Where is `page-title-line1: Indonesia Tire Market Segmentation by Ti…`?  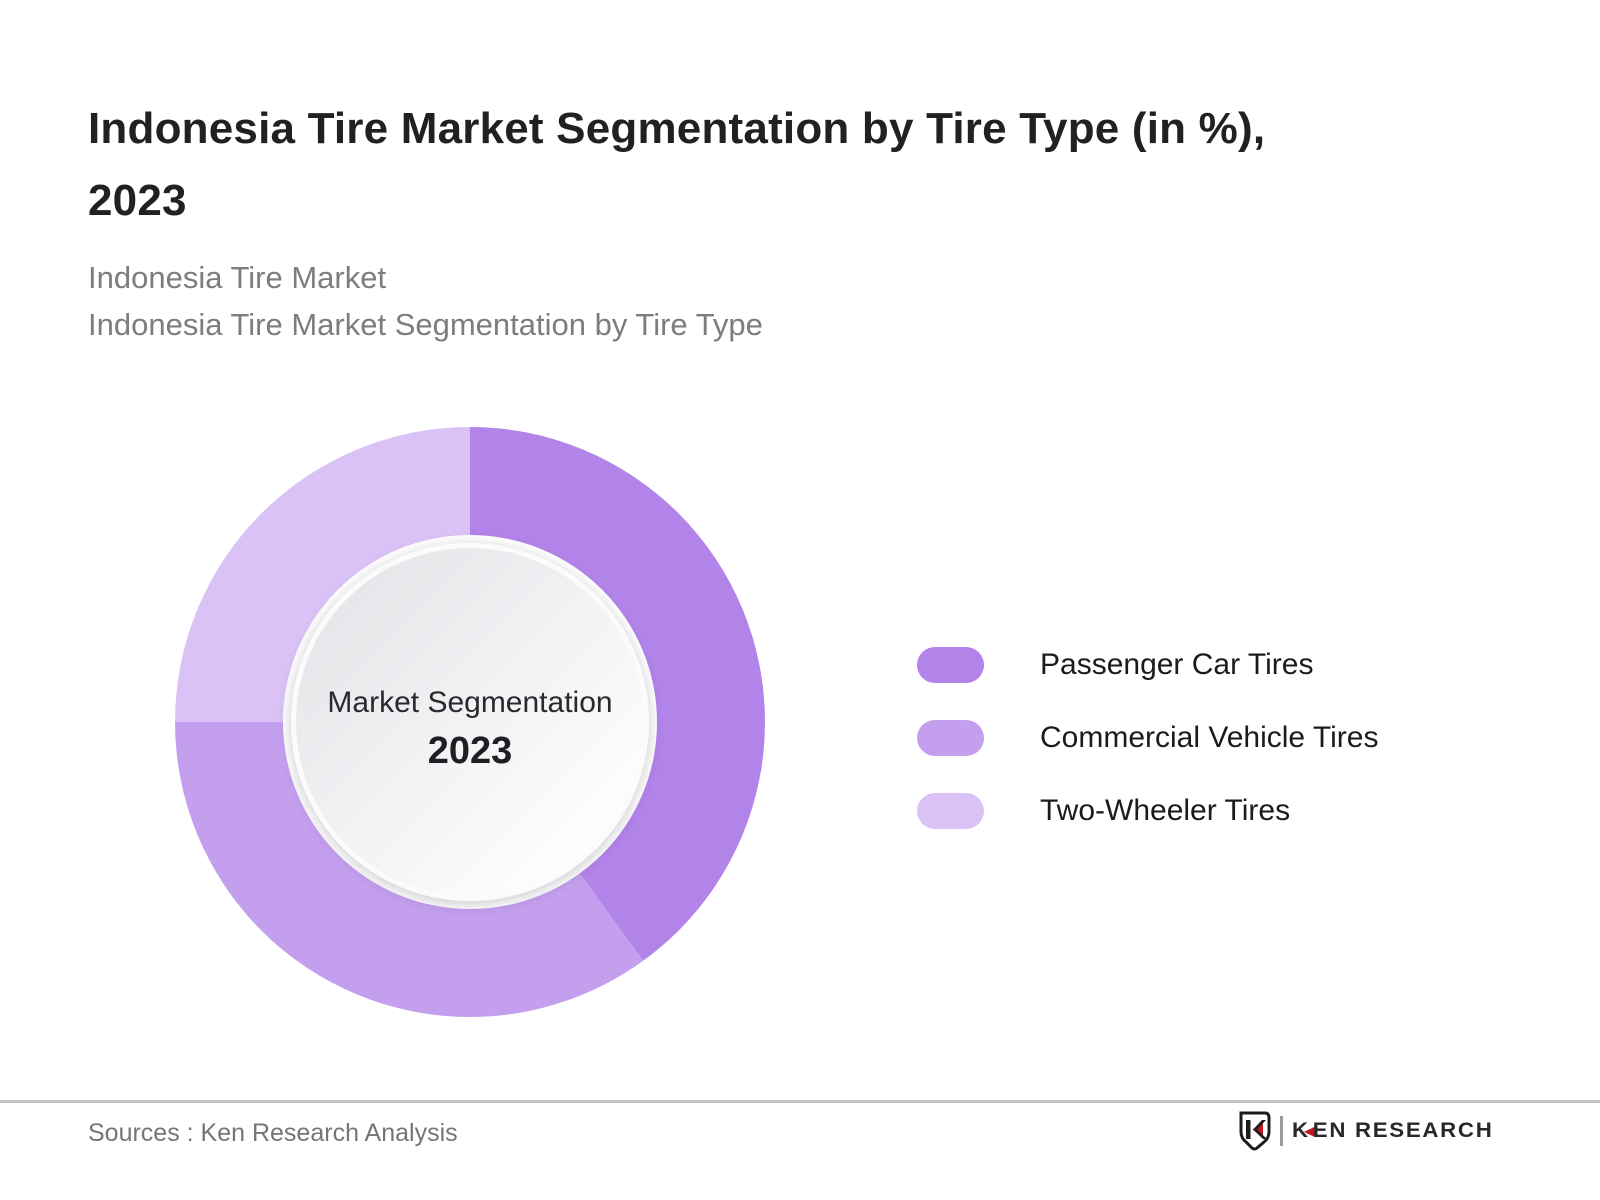 page-title-line1: Indonesia Tire Market Segmentation by Ti… is located at coordinates (677, 129).